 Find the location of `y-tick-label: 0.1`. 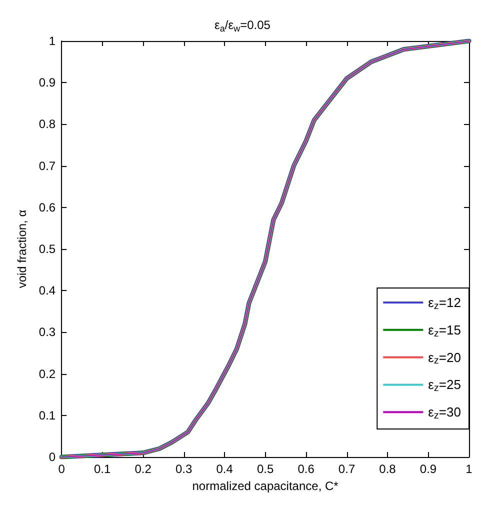

y-tick-label: 0.1 is located at coordinates (47, 415).